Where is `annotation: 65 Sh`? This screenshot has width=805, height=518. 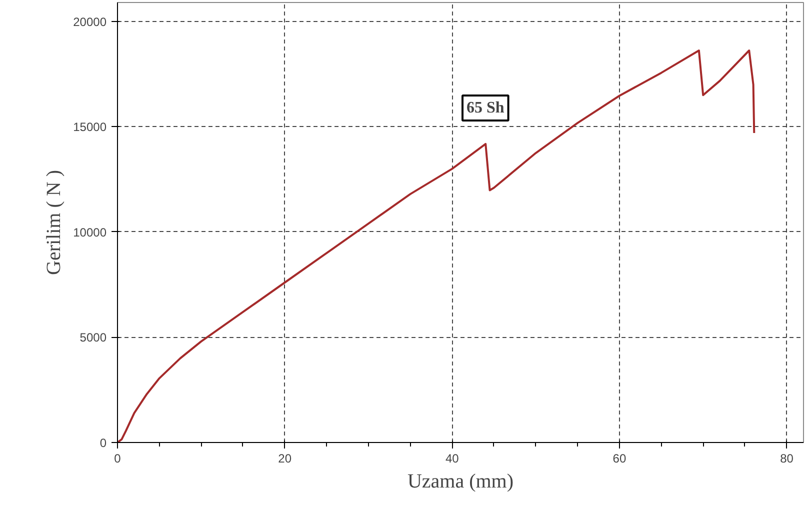
annotation: 65 Sh is located at coordinates (485, 108).